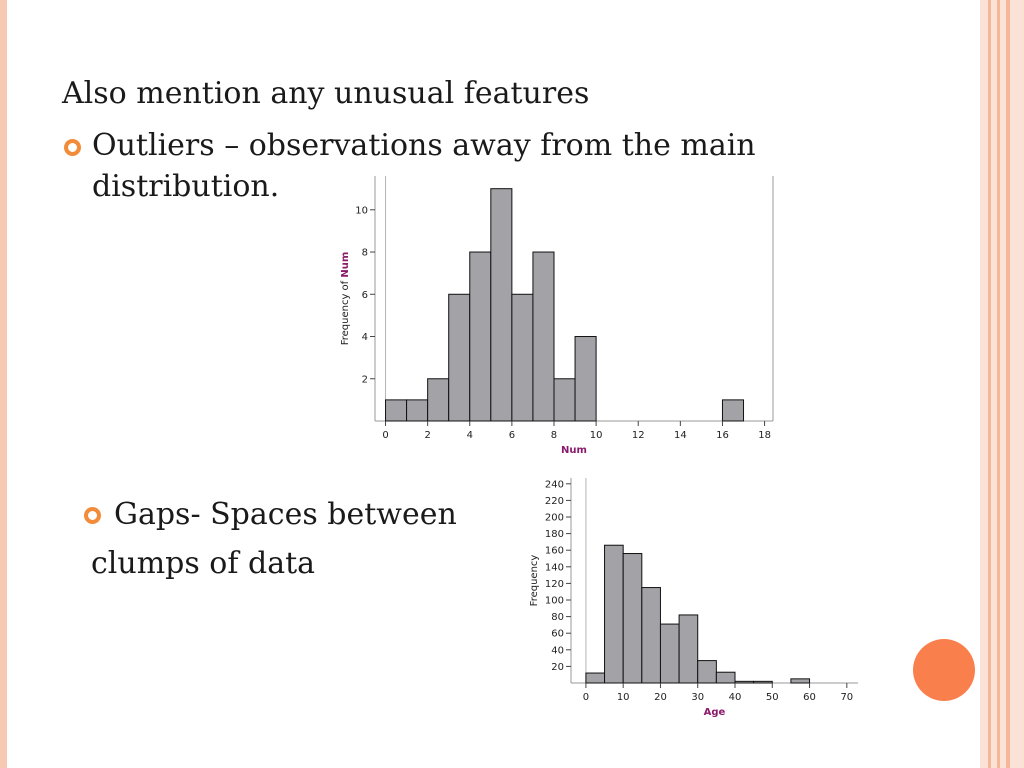 The height and width of the screenshot is (768, 1024). I want to click on x-tick-label: 2, so click(427, 435).